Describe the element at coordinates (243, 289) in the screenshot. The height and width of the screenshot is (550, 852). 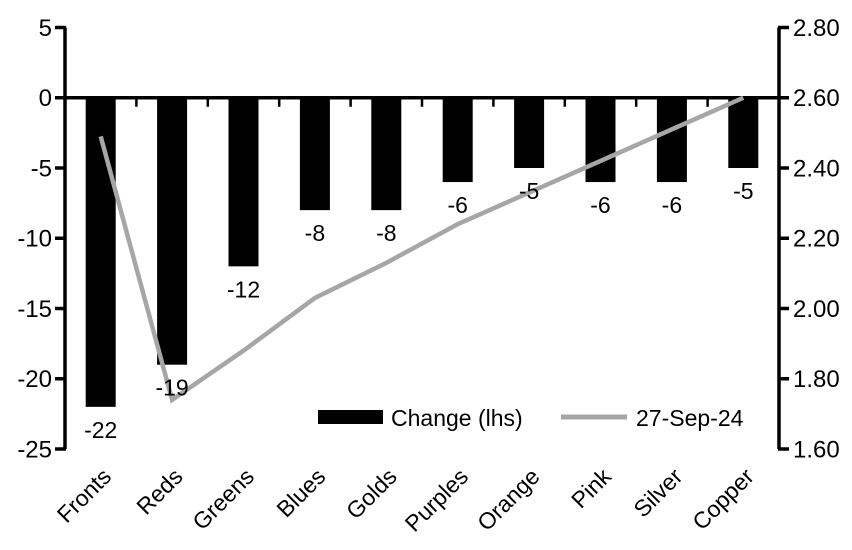
I see `bar-value-label: -12` at that location.